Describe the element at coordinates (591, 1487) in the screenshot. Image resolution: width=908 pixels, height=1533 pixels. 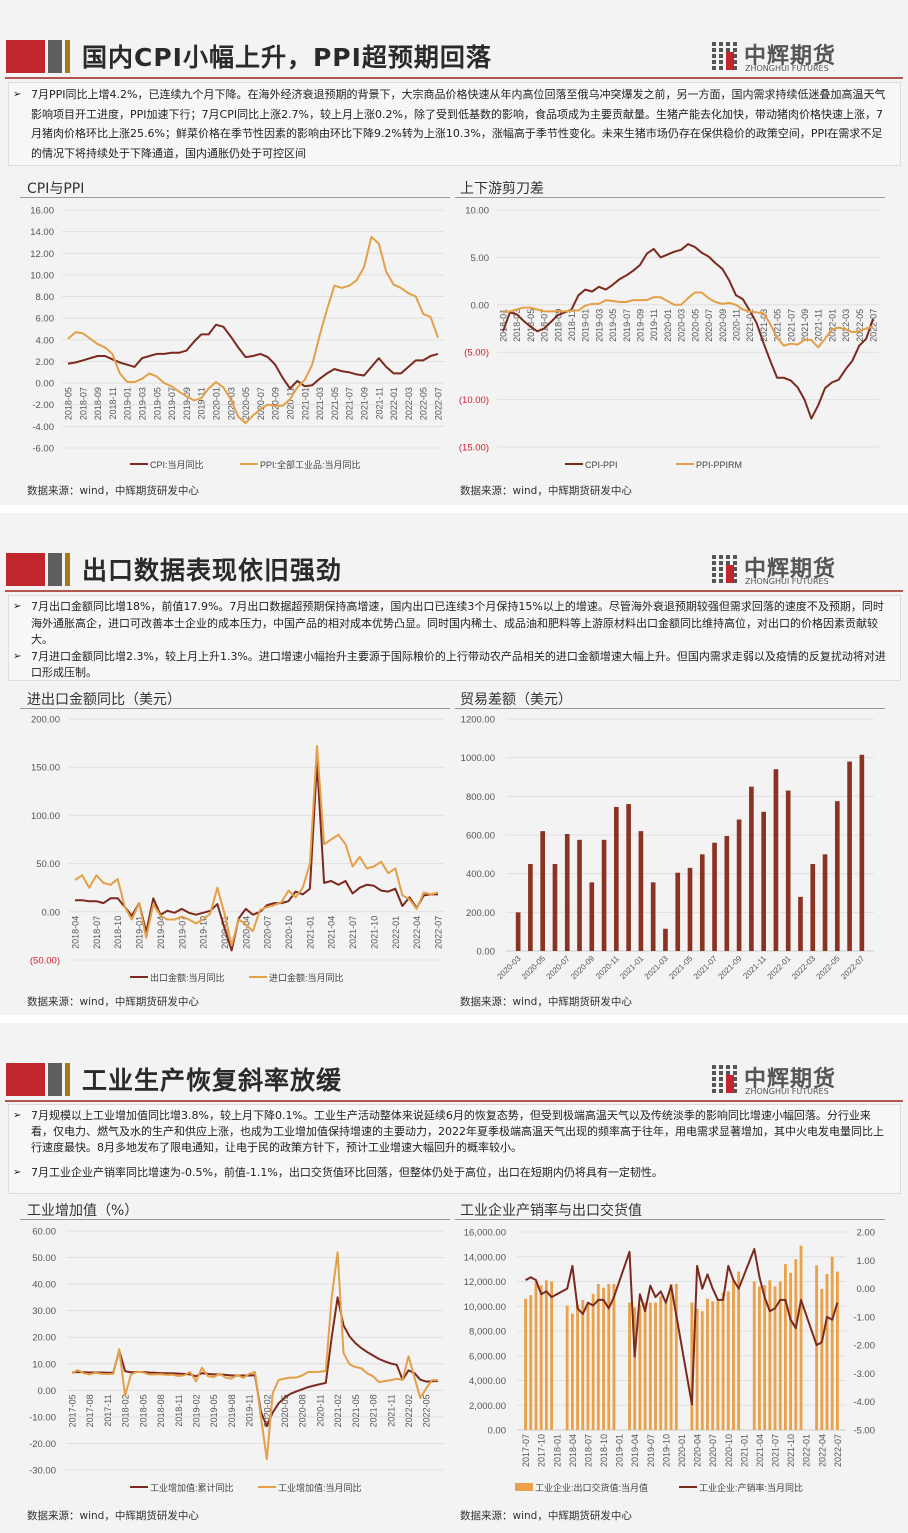
I see `legend-label: 工业企业:出口交货值:当月值` at that location.